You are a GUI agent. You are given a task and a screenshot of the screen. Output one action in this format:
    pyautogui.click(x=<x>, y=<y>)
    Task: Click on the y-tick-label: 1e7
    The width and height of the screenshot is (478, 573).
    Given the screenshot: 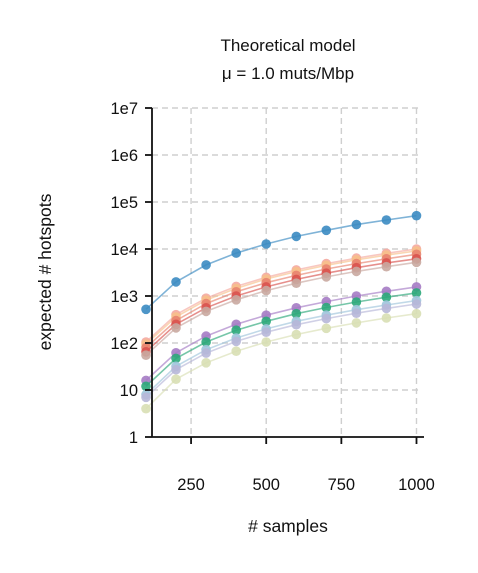 What is the action you would take?
    pyautogui.click(x=124, y=109)
    